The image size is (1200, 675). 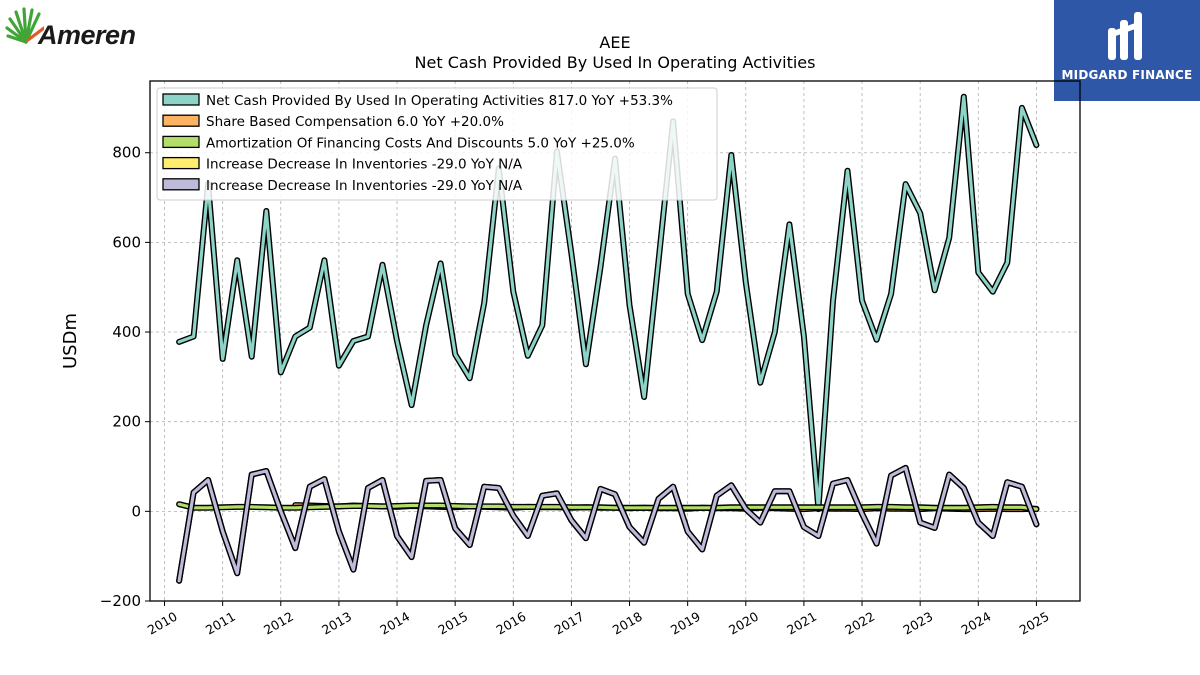 What do you see at coordinates (355, 122) in the screenshot?
I see `legend-entry: Share Based Compensation 6.0 YoY +20.0%` at bounding box center [355, 122].